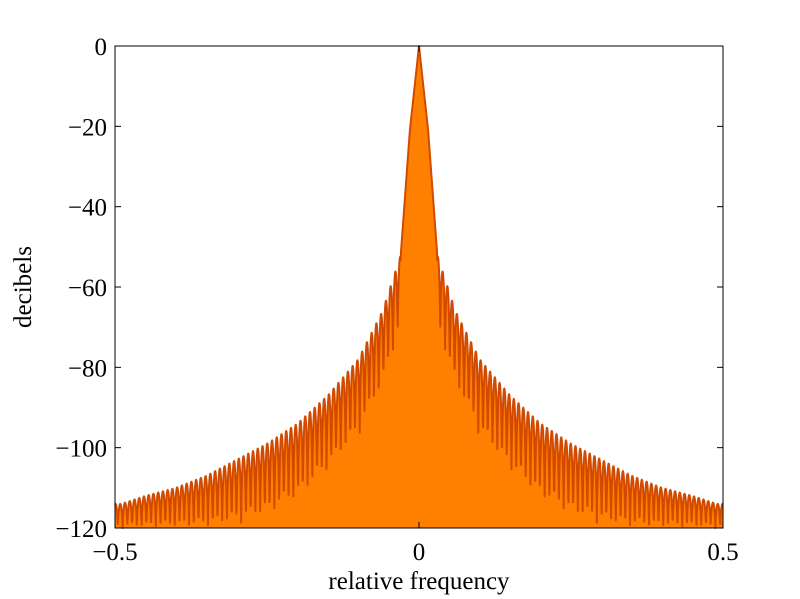  I want to click on x-tick-label: −0.5, so click(114, 552).